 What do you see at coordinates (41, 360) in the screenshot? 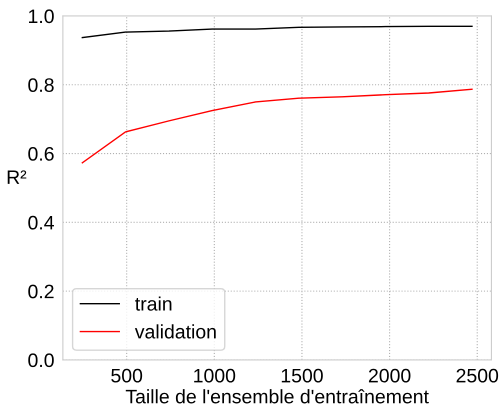
I see `y-tick-label: 0.0` at bounding box center [41, 360].